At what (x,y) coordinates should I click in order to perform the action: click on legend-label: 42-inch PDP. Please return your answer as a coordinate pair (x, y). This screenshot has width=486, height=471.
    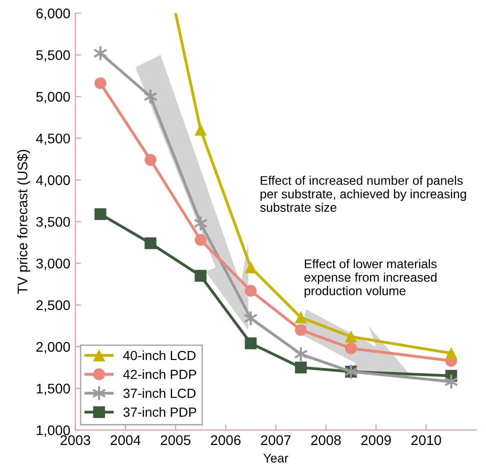
    Looking at the image, I should click on (159, 374).